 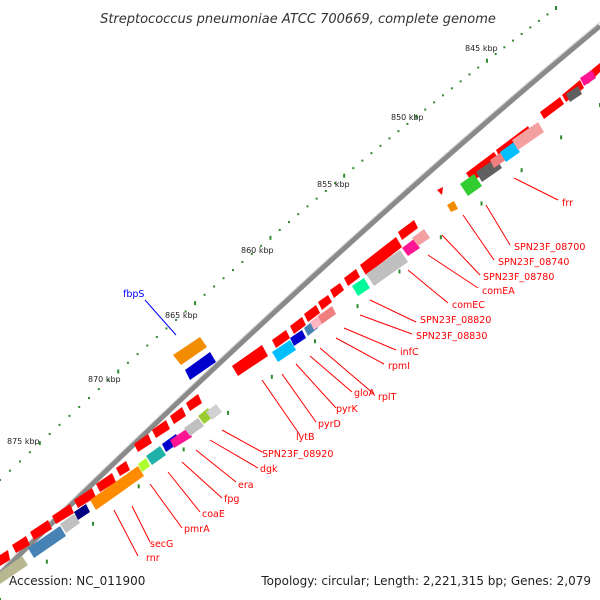 What do you see at coordinates (160, 317) in the screenshot?
I see `fbpS-leader` at bounding box center [160, 317].